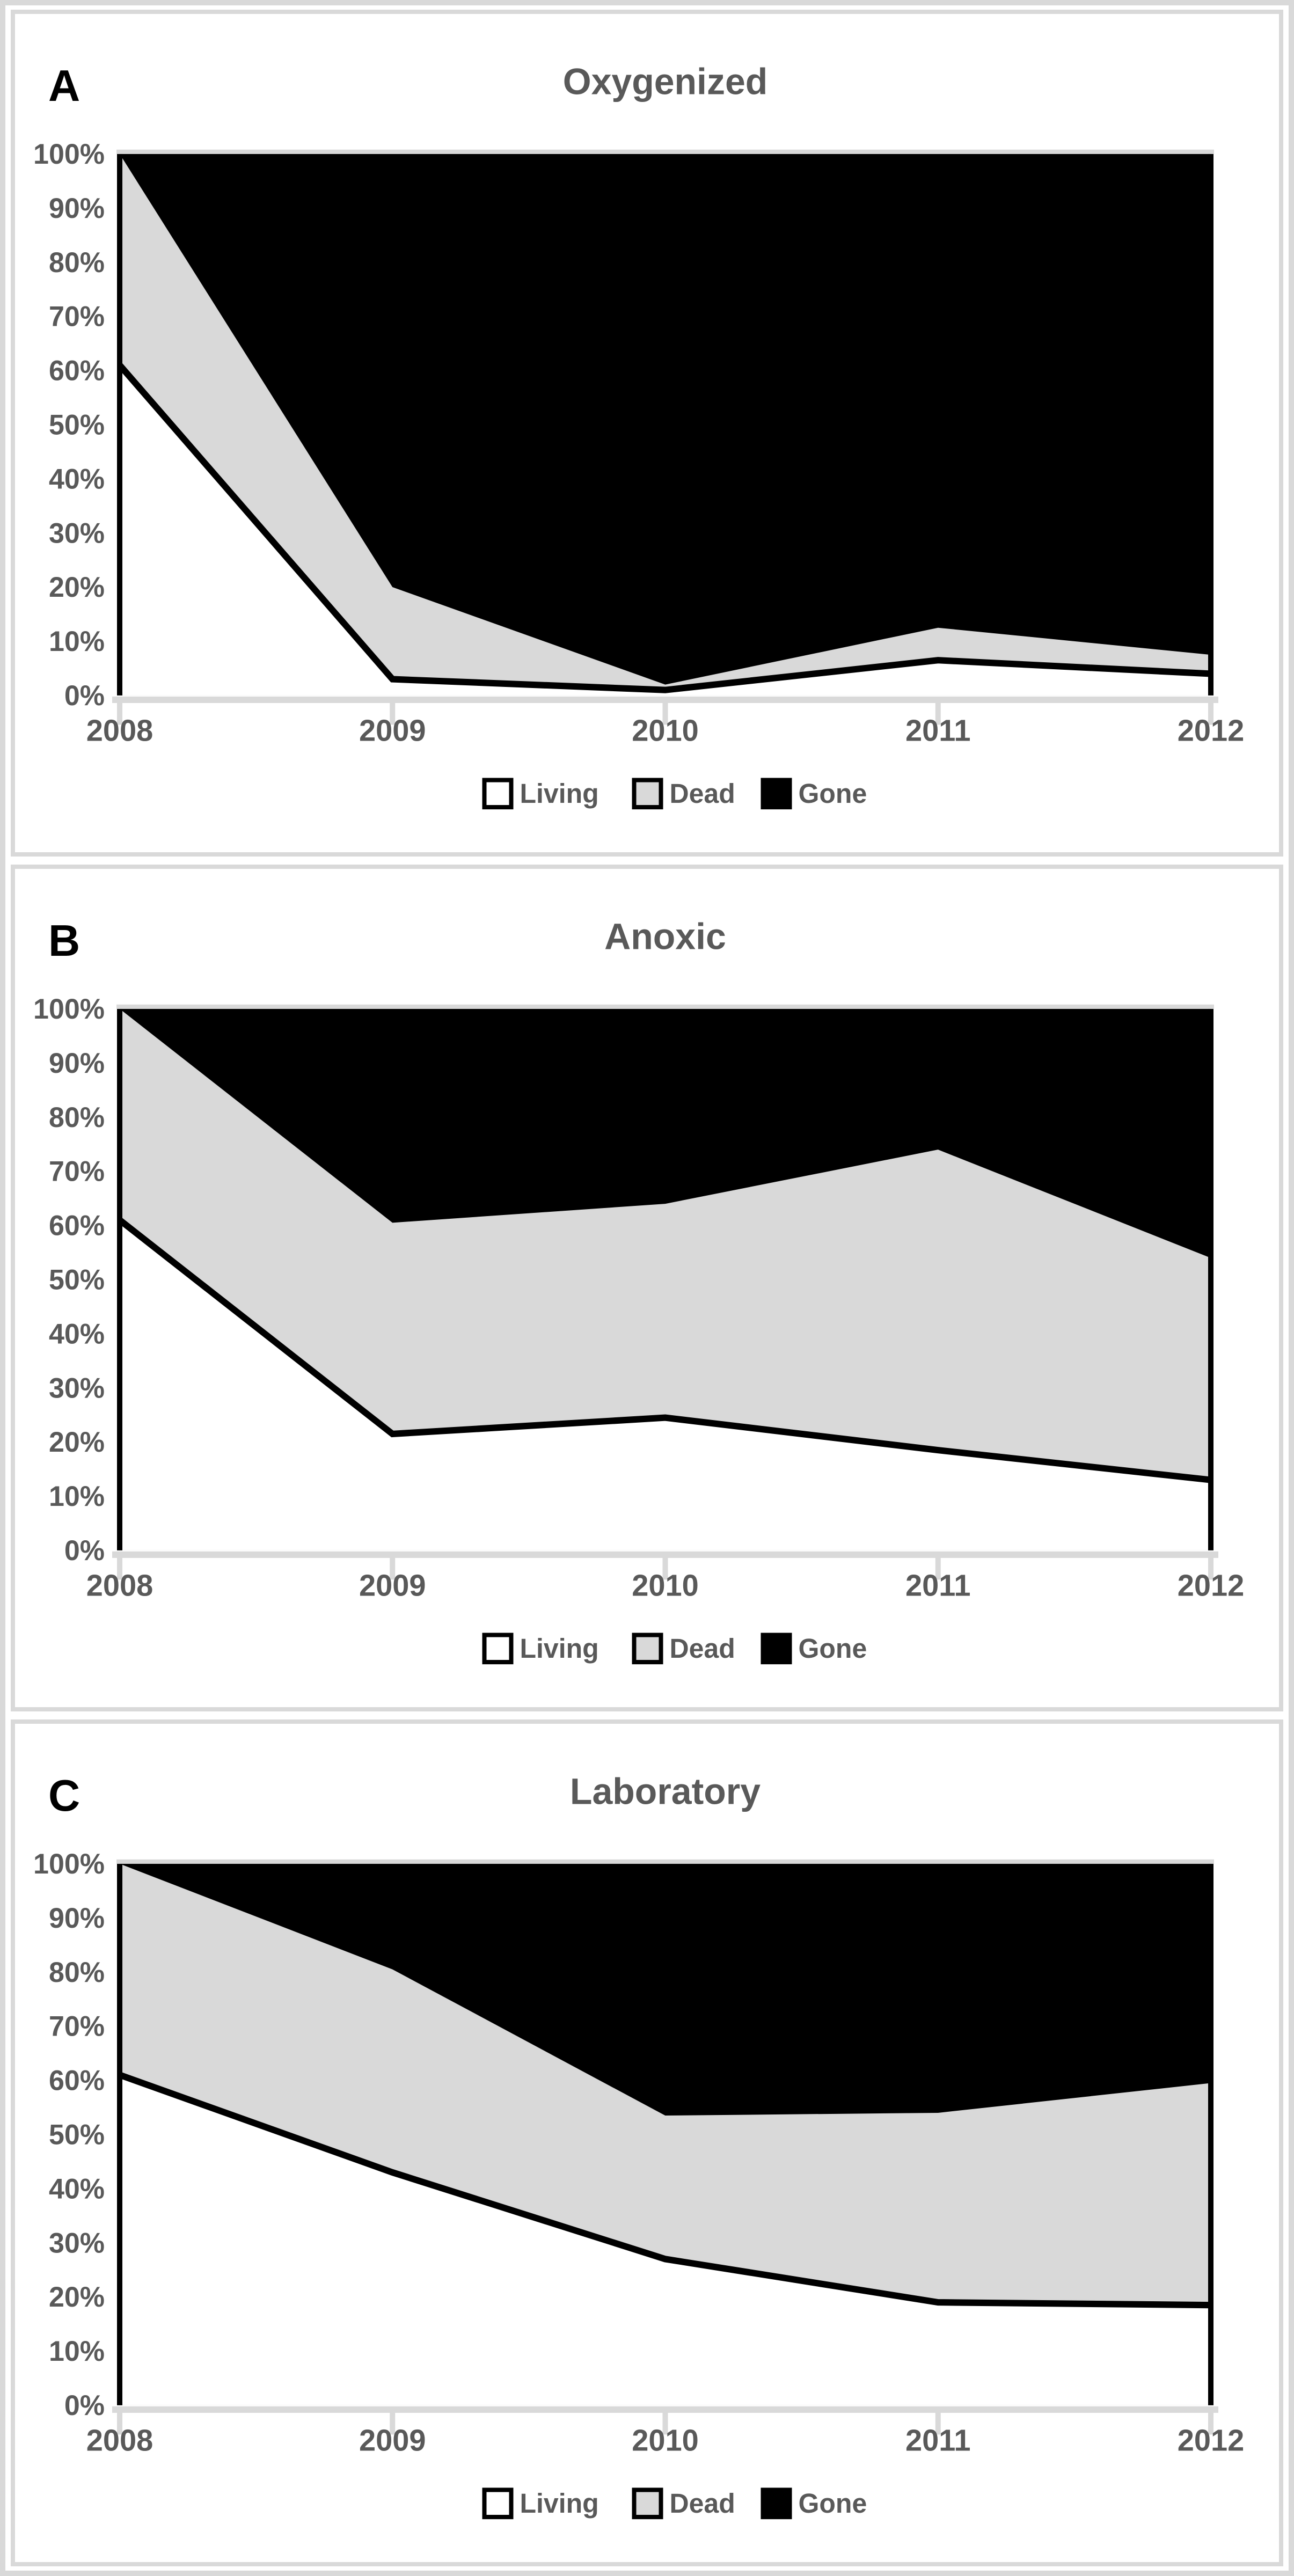  What do you see at coordinates (665, 936) in the screenshot?
I see `chart-title: Anoxic` at bounding box center [665, 936].